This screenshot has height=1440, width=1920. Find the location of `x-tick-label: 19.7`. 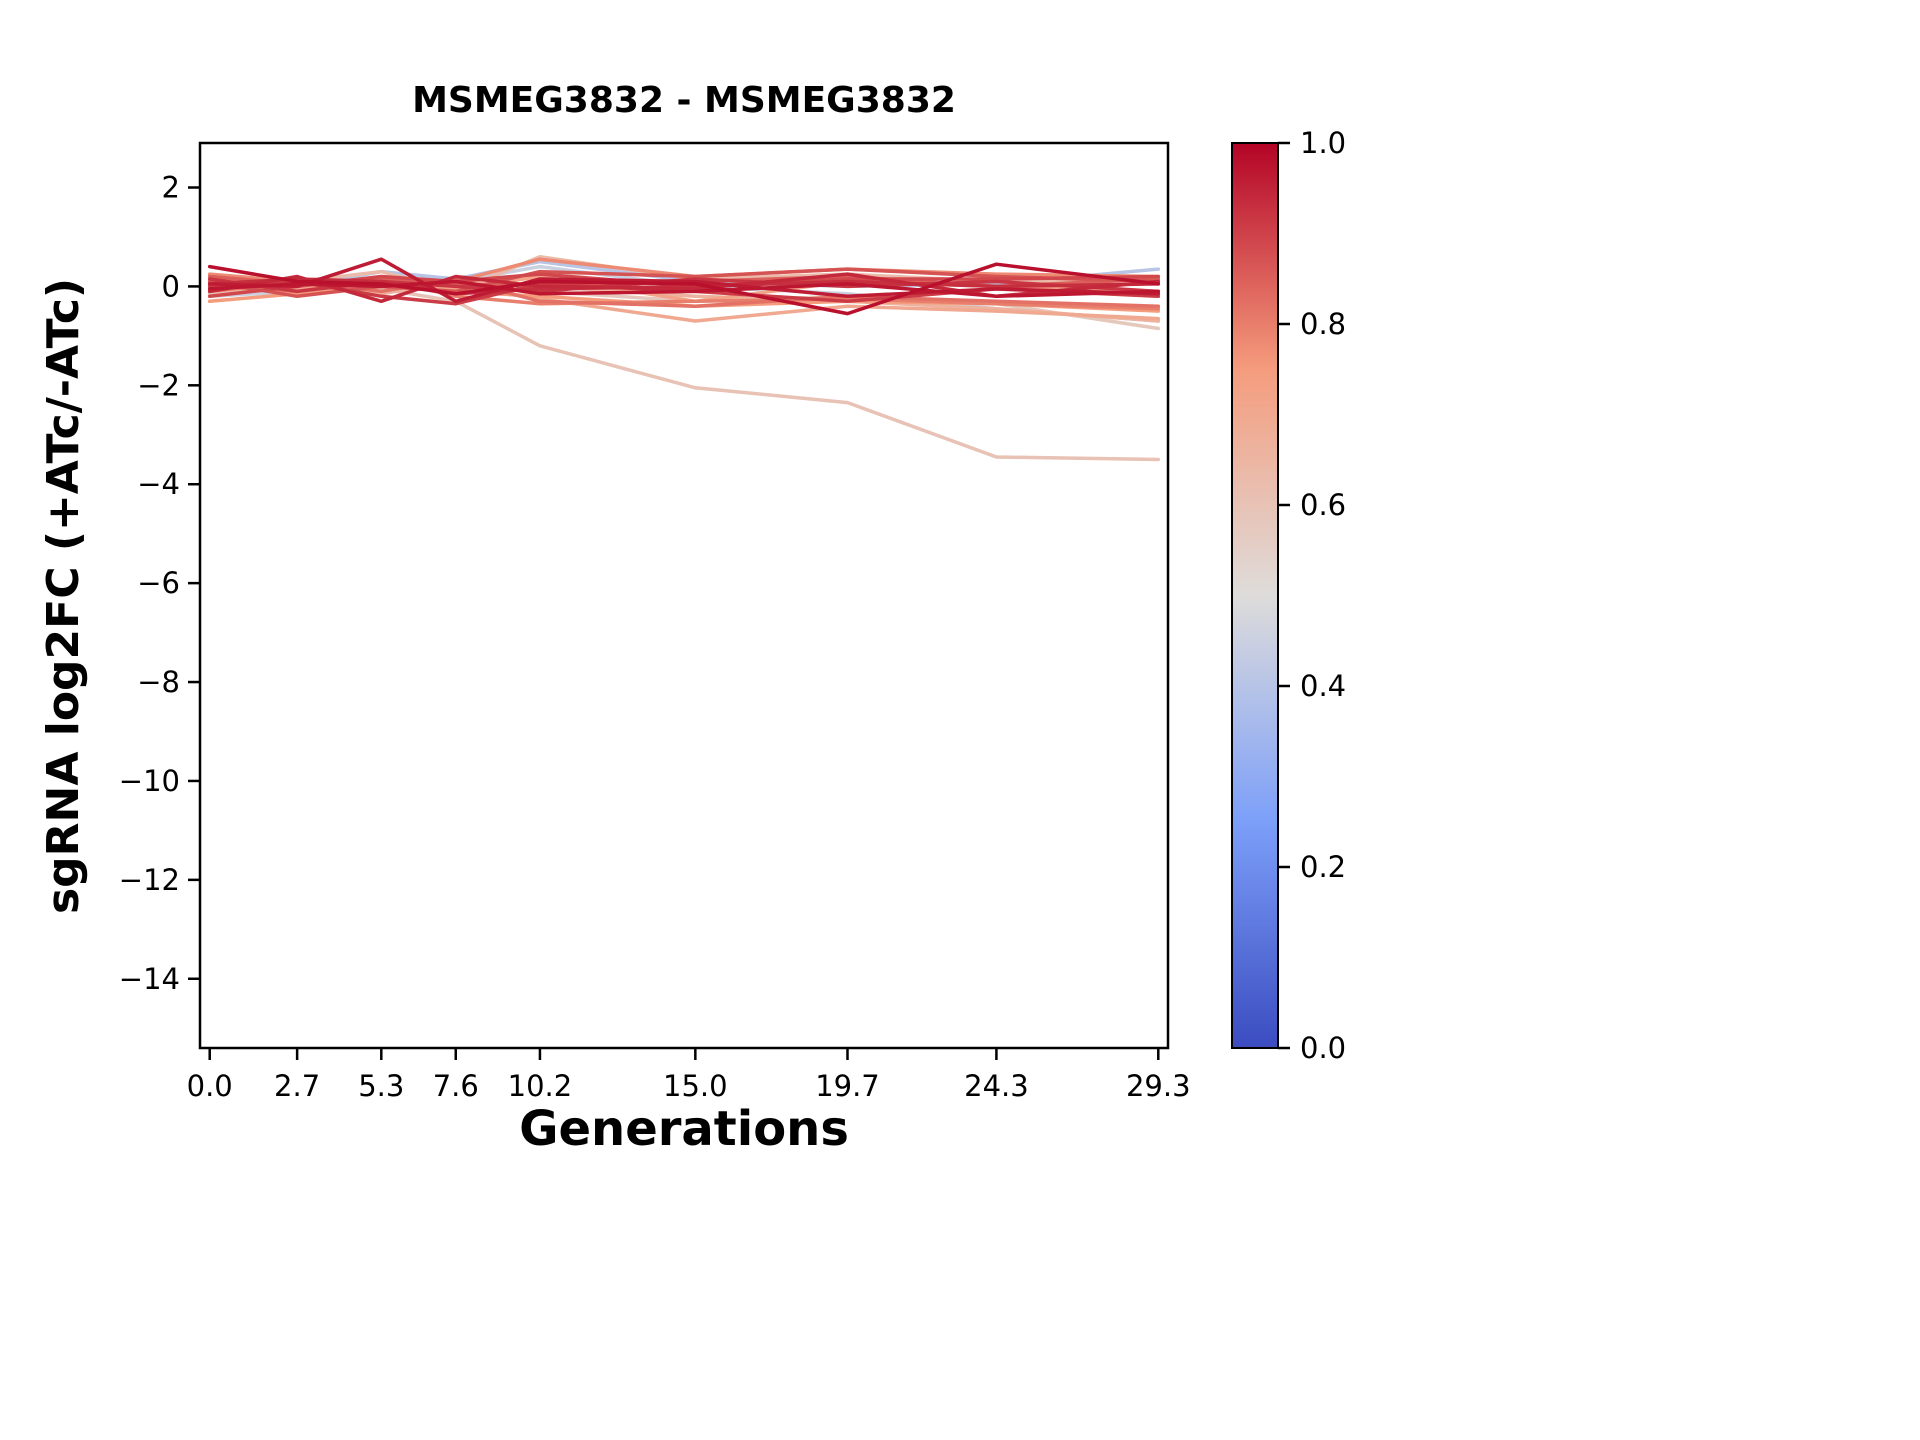

x-tick-label: 19.7 is located at coordinates (847, 1086).